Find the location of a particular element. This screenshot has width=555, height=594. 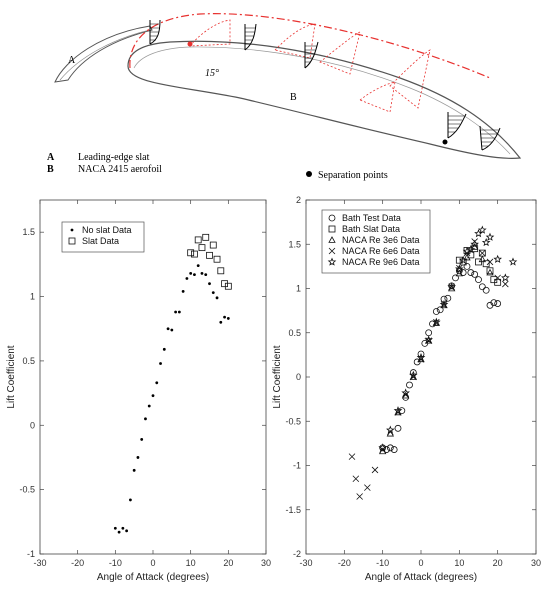

separation-legend-text: Separation points is located at coordinates (353, 175).